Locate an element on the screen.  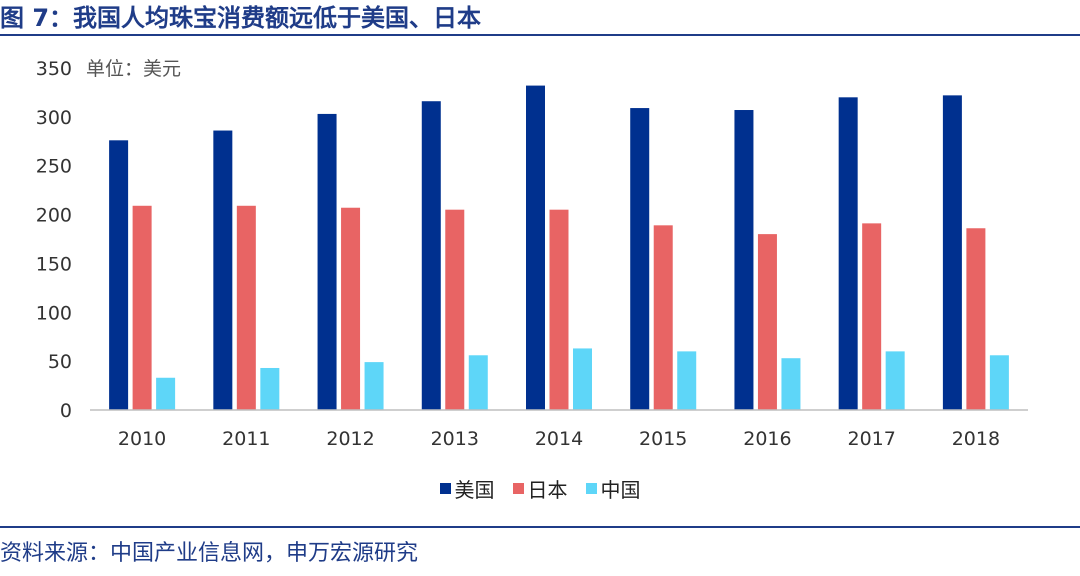
bar-中国-2014 is located at coordinates (582, 379).